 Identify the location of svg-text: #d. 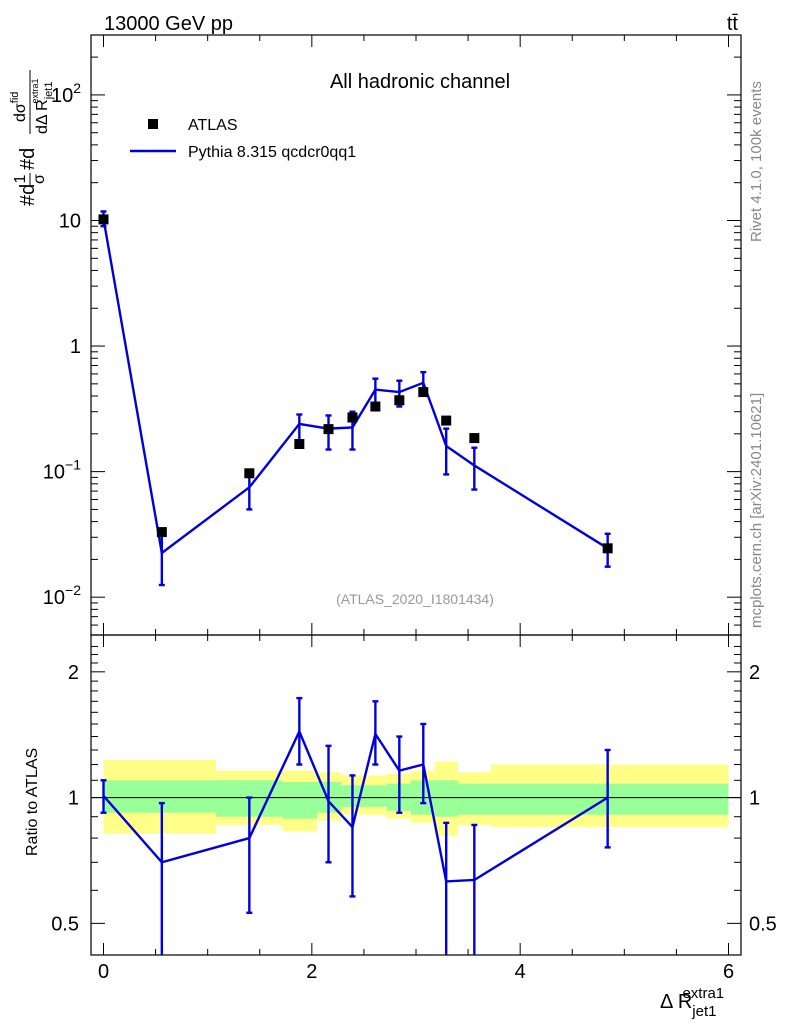
(28, 195).